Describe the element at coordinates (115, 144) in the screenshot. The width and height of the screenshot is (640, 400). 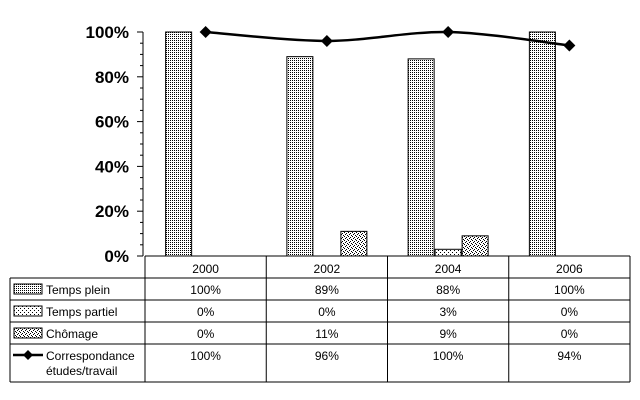
I see `y-axis: 0% 20% 40% 60% 80% 100%` at that location.